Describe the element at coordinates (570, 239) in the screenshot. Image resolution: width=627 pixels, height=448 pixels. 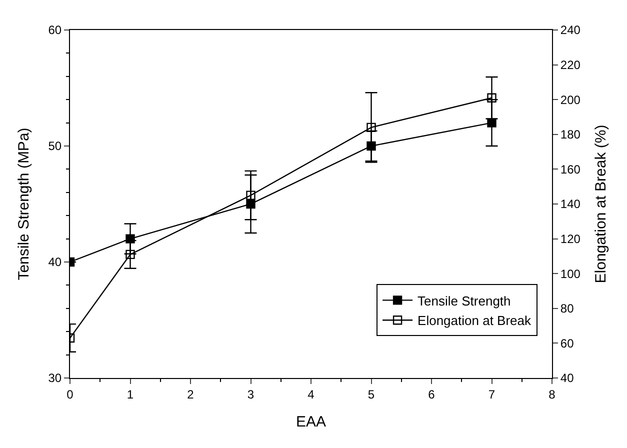
I see `y2-tick-label: 120` at that location.